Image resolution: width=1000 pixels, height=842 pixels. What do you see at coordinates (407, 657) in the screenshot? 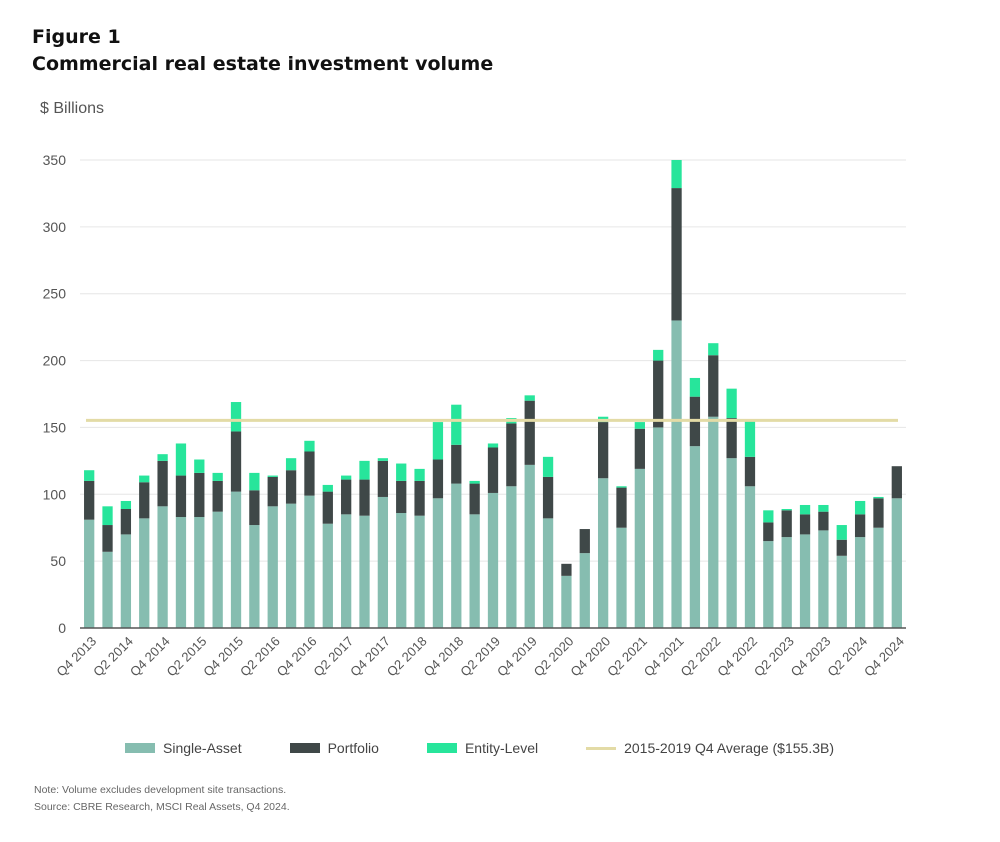
I see `x-tick-label: Q2 2018` at bounding box center [407, 657].